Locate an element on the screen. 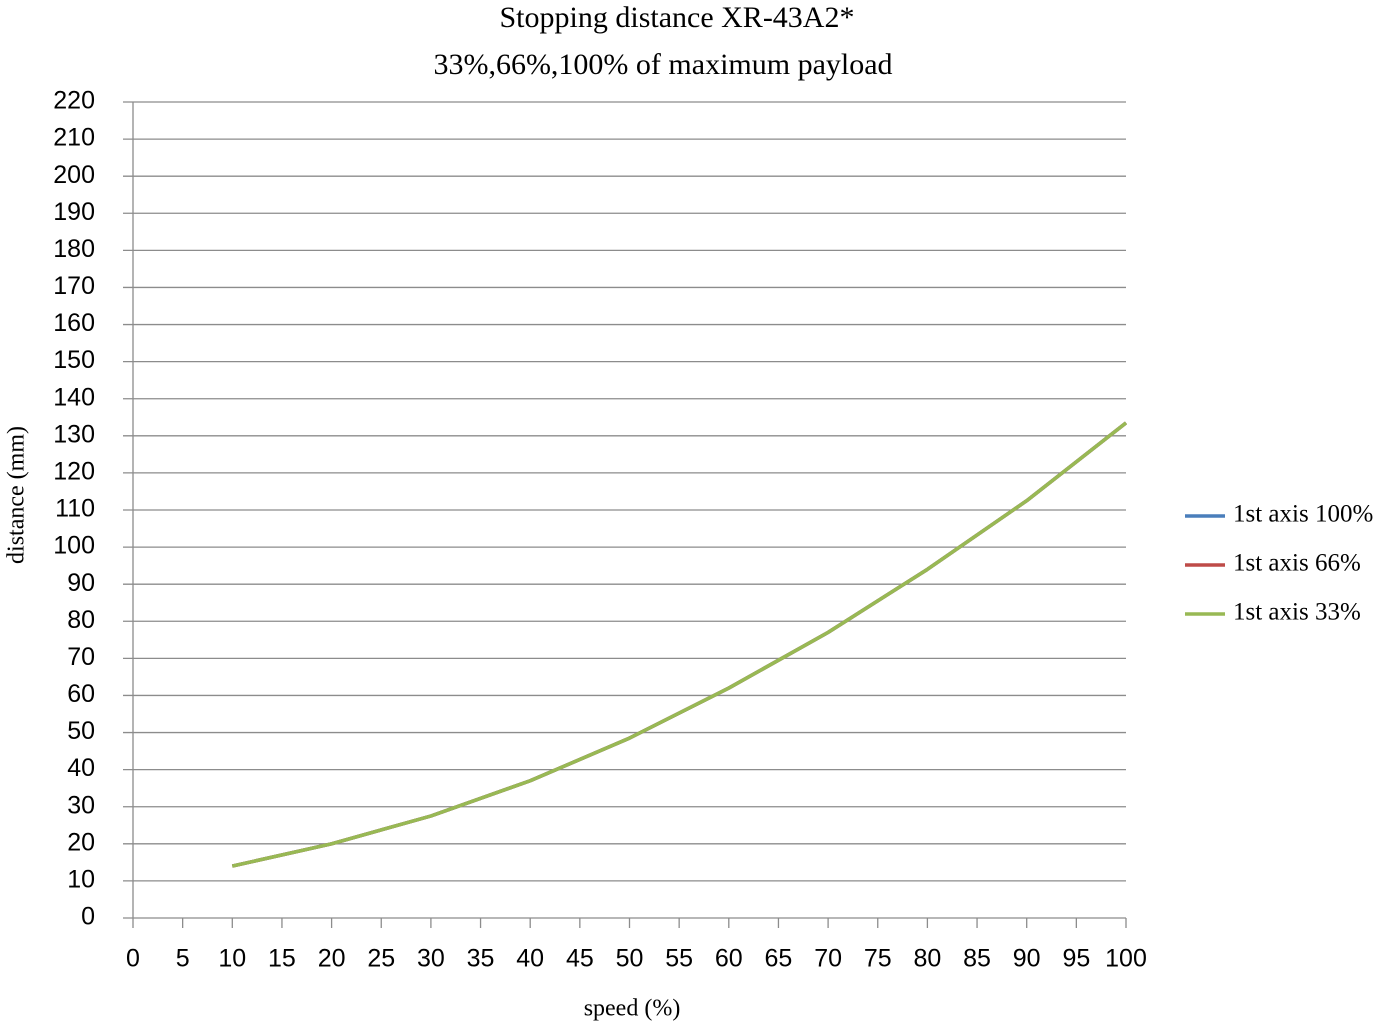  y-tick-label: 120 is located at coordinates (74, 472).